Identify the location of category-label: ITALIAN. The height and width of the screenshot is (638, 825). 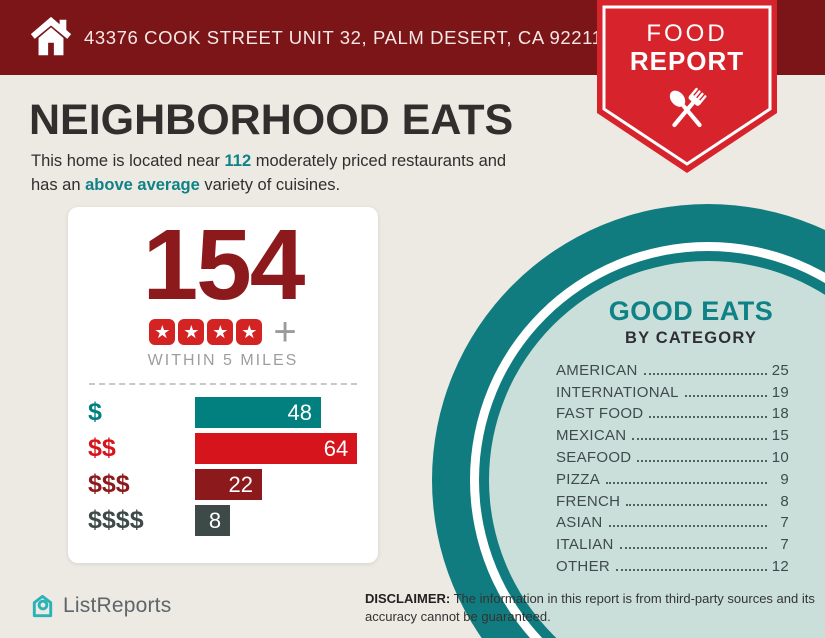
(585, 545).